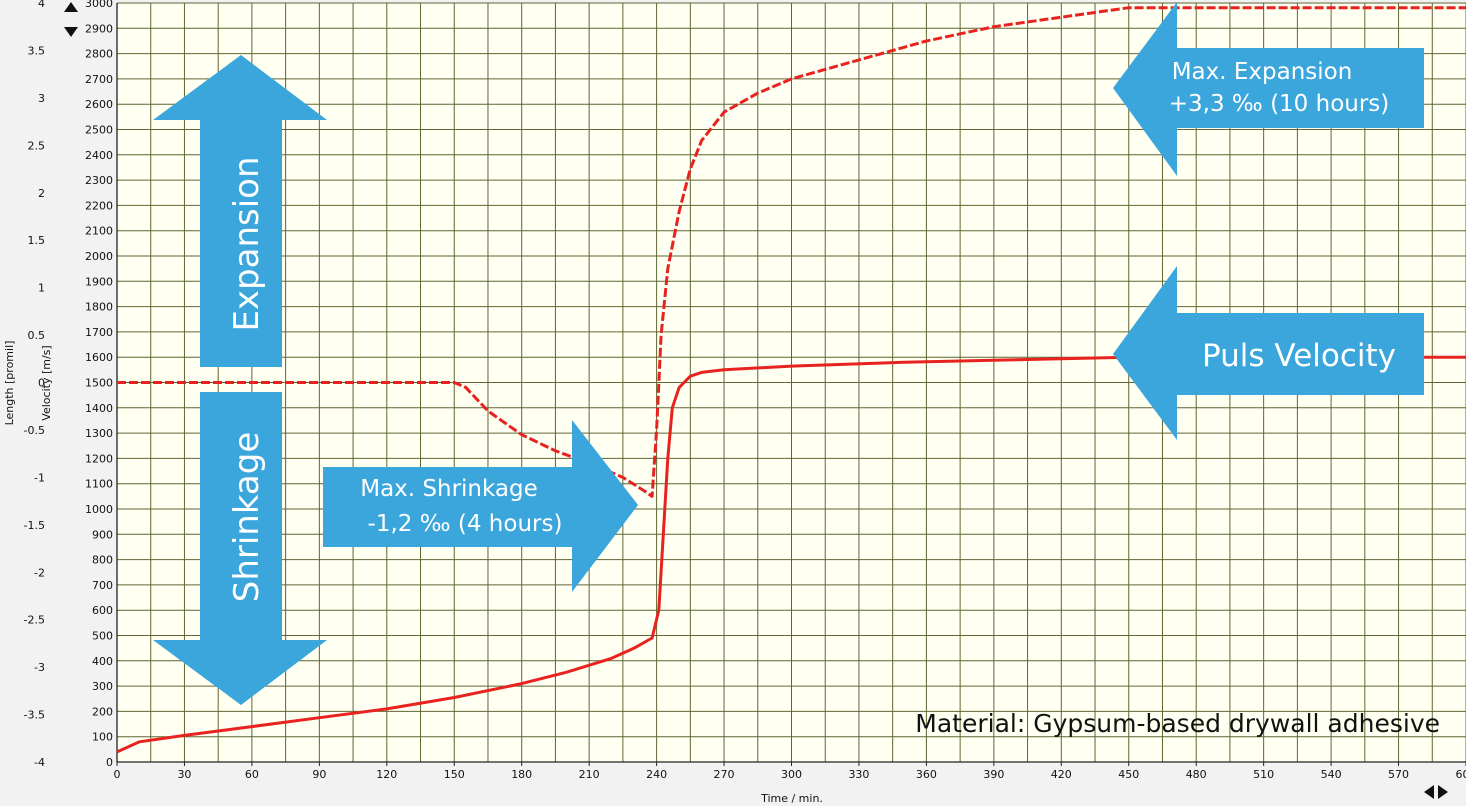 This screenshot has width=1466, height=806. What do you see at coordinates (39, 762) in the screenshot?
I see `length-tick-label: -4` at bounding box center [39, 762].